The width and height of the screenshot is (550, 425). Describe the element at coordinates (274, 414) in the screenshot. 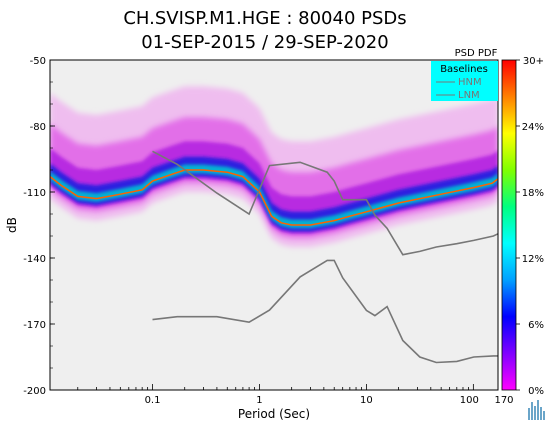

I see `x-axis-label: Period (Sec)` at that location.